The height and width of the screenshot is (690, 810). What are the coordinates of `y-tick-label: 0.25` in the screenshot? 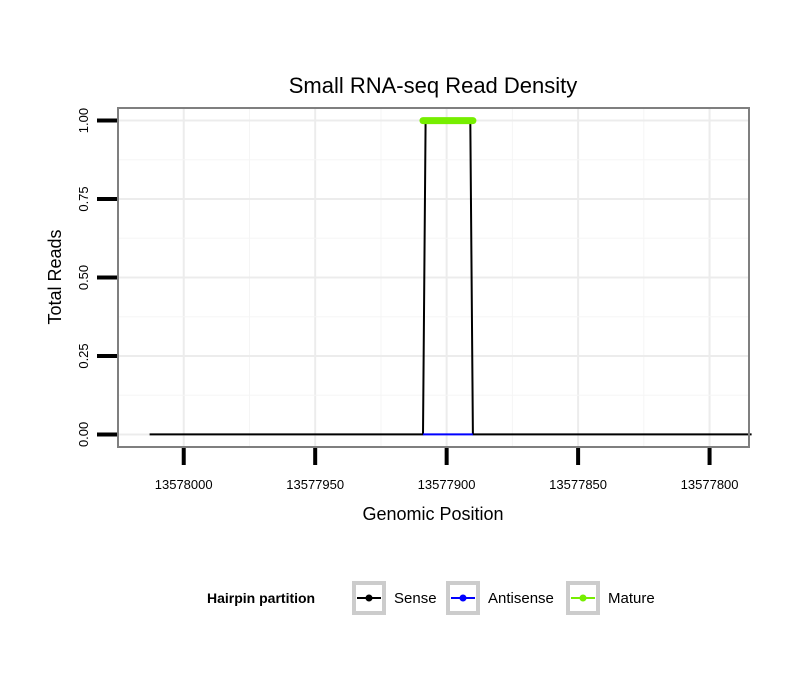 It's located at (83, 355).